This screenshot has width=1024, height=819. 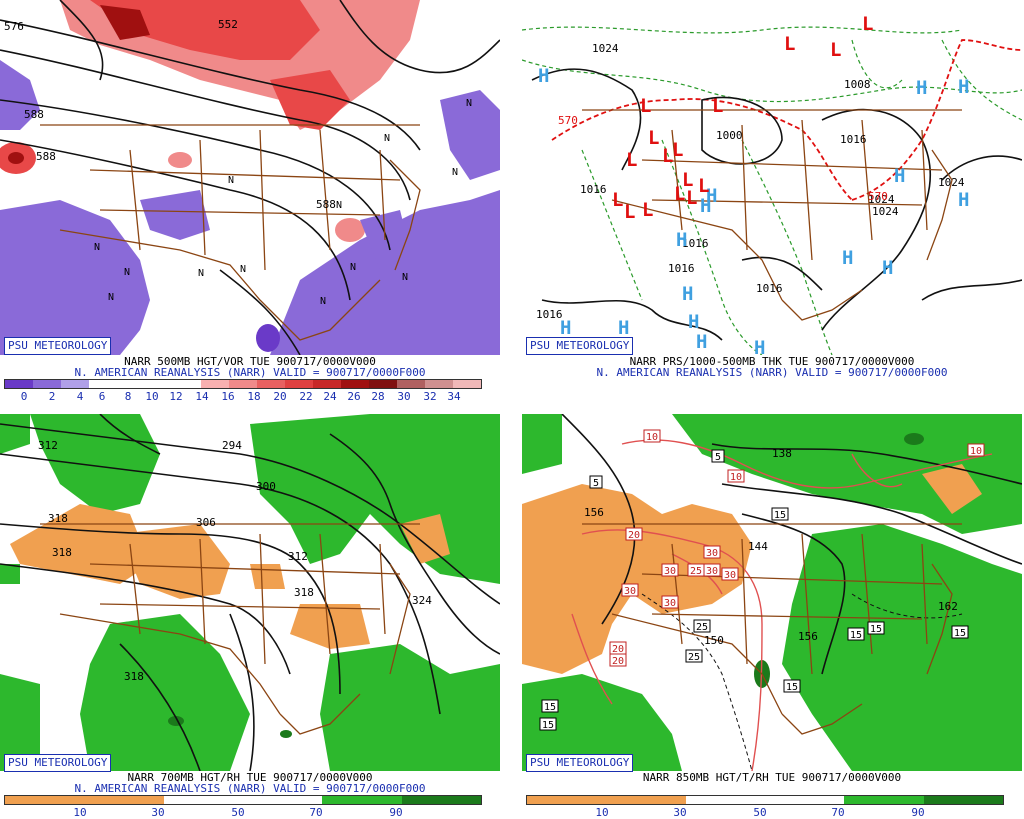 I want to click on contour-label: 294, so click(x=232, y=445).